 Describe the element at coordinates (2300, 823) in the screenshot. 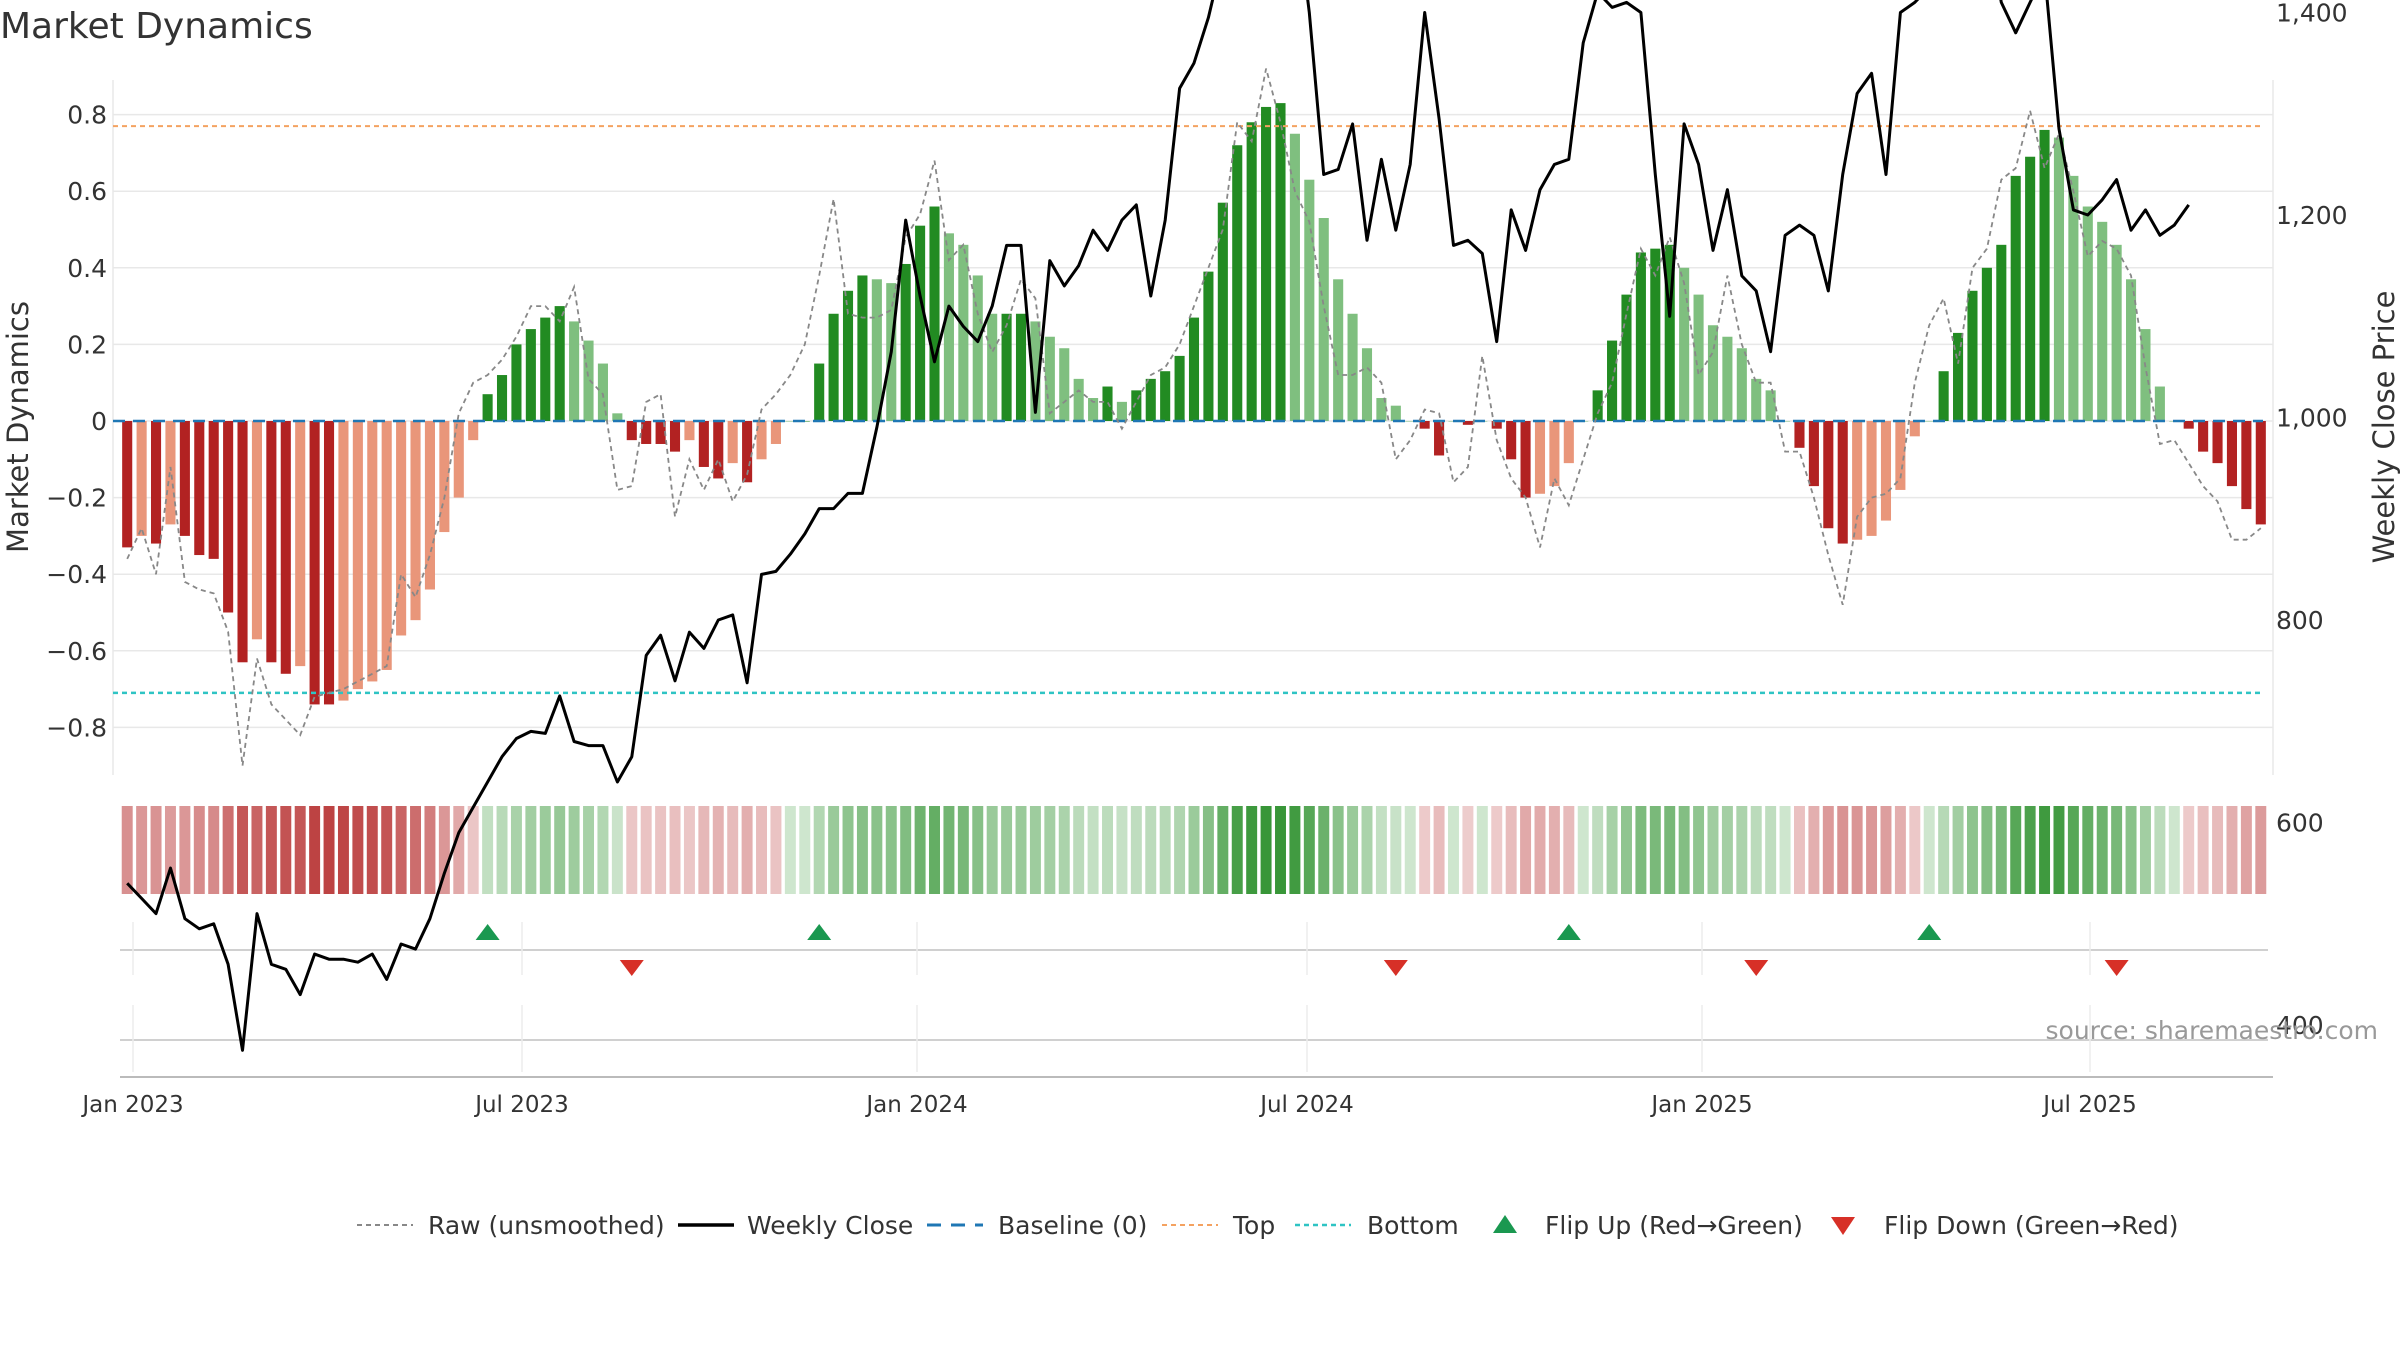

I see `right-tick-label: 600` at that location.